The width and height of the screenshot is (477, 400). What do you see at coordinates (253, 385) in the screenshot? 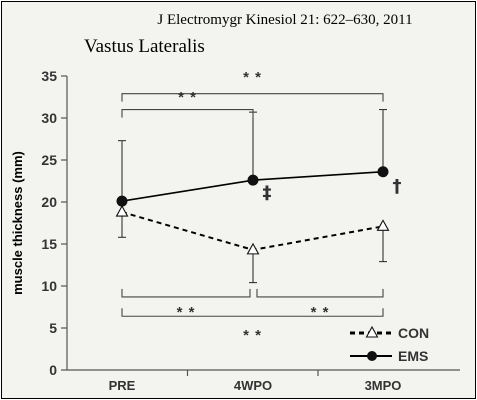
I see `x-tick-label: 4WPO` at bounding box center [253, 385].